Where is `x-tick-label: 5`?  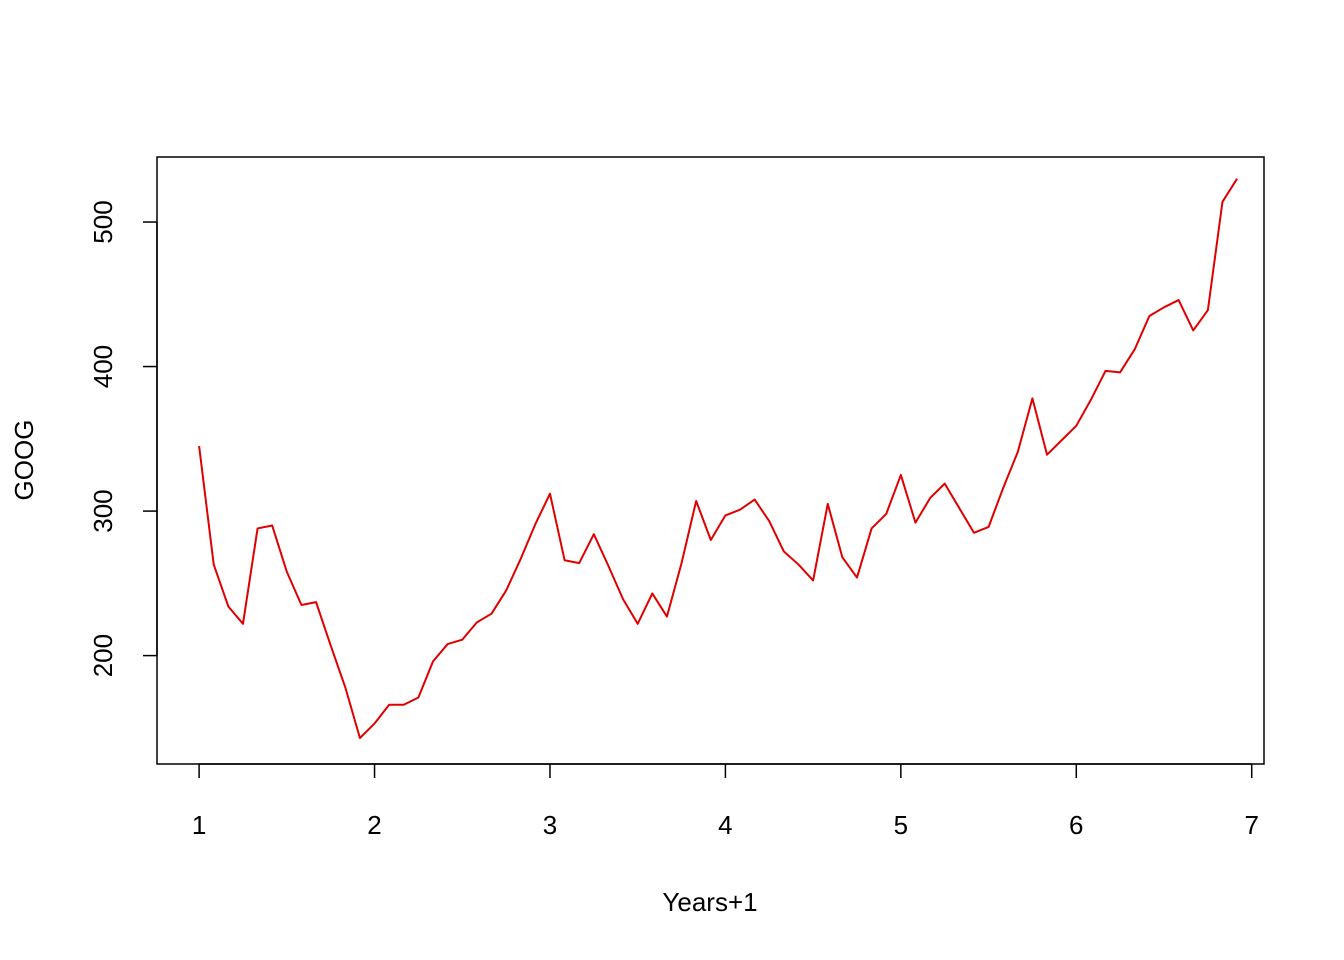 x-tick-label: 5 is located at coordinates (901, 825).